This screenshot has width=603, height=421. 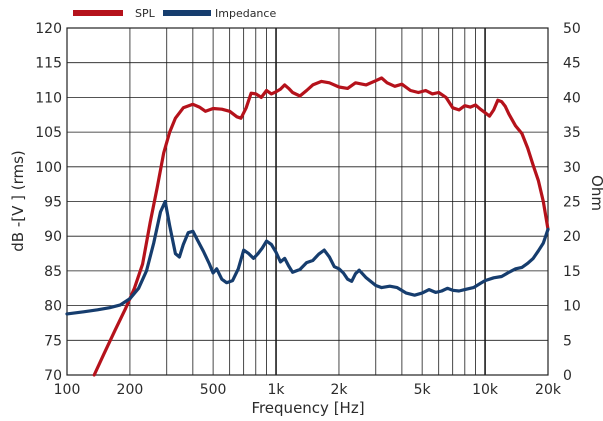 What do you see at coordinates (308, 390) in the screenshot?
I see `x-tick-labels: 100 200 500 1k 2k 5k 10k 20k` at bounding box center [308, 390].